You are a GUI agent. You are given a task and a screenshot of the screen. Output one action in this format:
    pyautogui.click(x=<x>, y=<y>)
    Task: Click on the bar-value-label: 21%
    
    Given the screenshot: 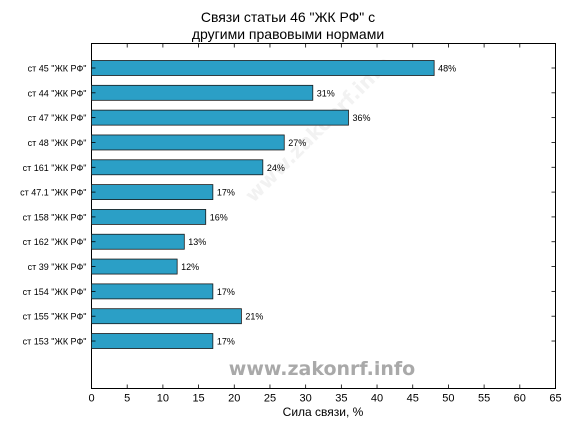 What is the action you would take?
    pyautogui.click(x=254, y=317)
    